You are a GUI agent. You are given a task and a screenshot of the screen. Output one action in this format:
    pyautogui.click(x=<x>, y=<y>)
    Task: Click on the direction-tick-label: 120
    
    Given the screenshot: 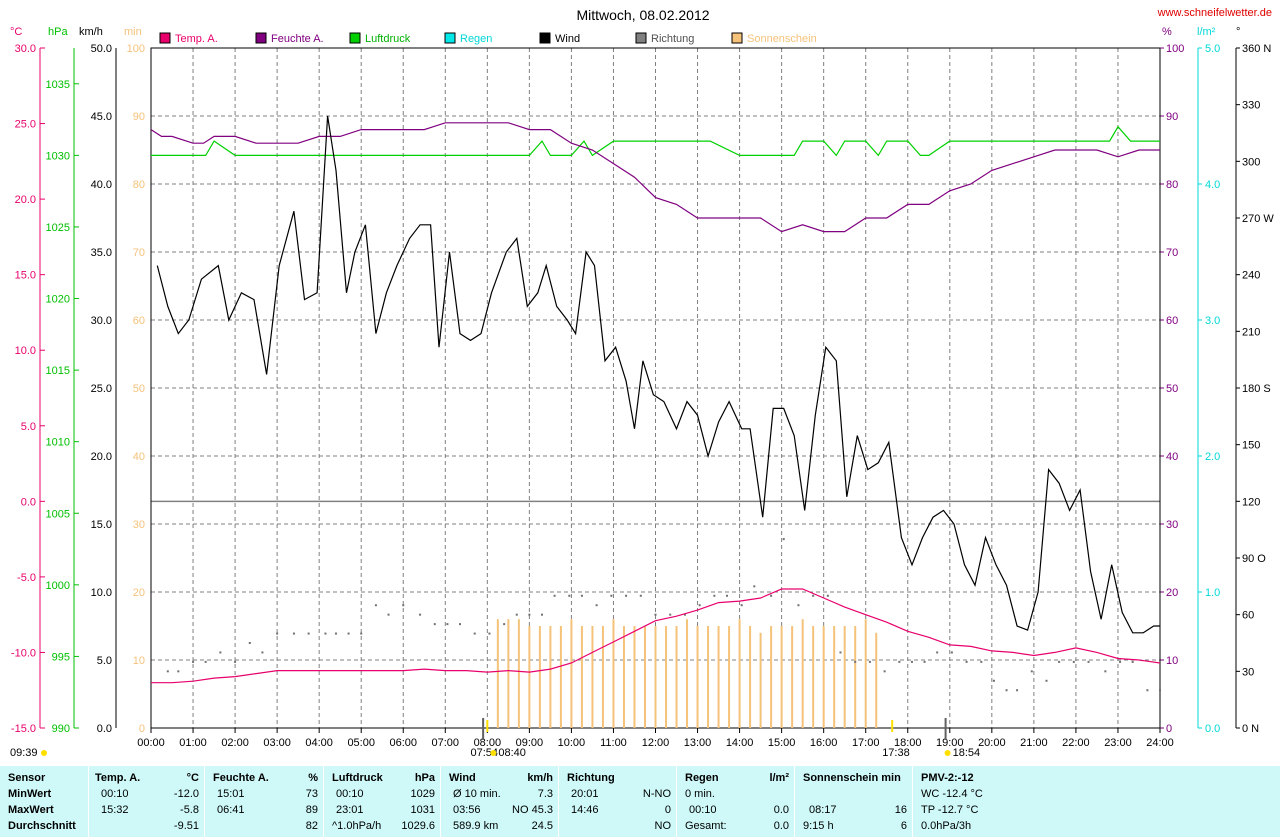 What is the action you would take?
    pyautogui.click(x=1251, y=502)
    